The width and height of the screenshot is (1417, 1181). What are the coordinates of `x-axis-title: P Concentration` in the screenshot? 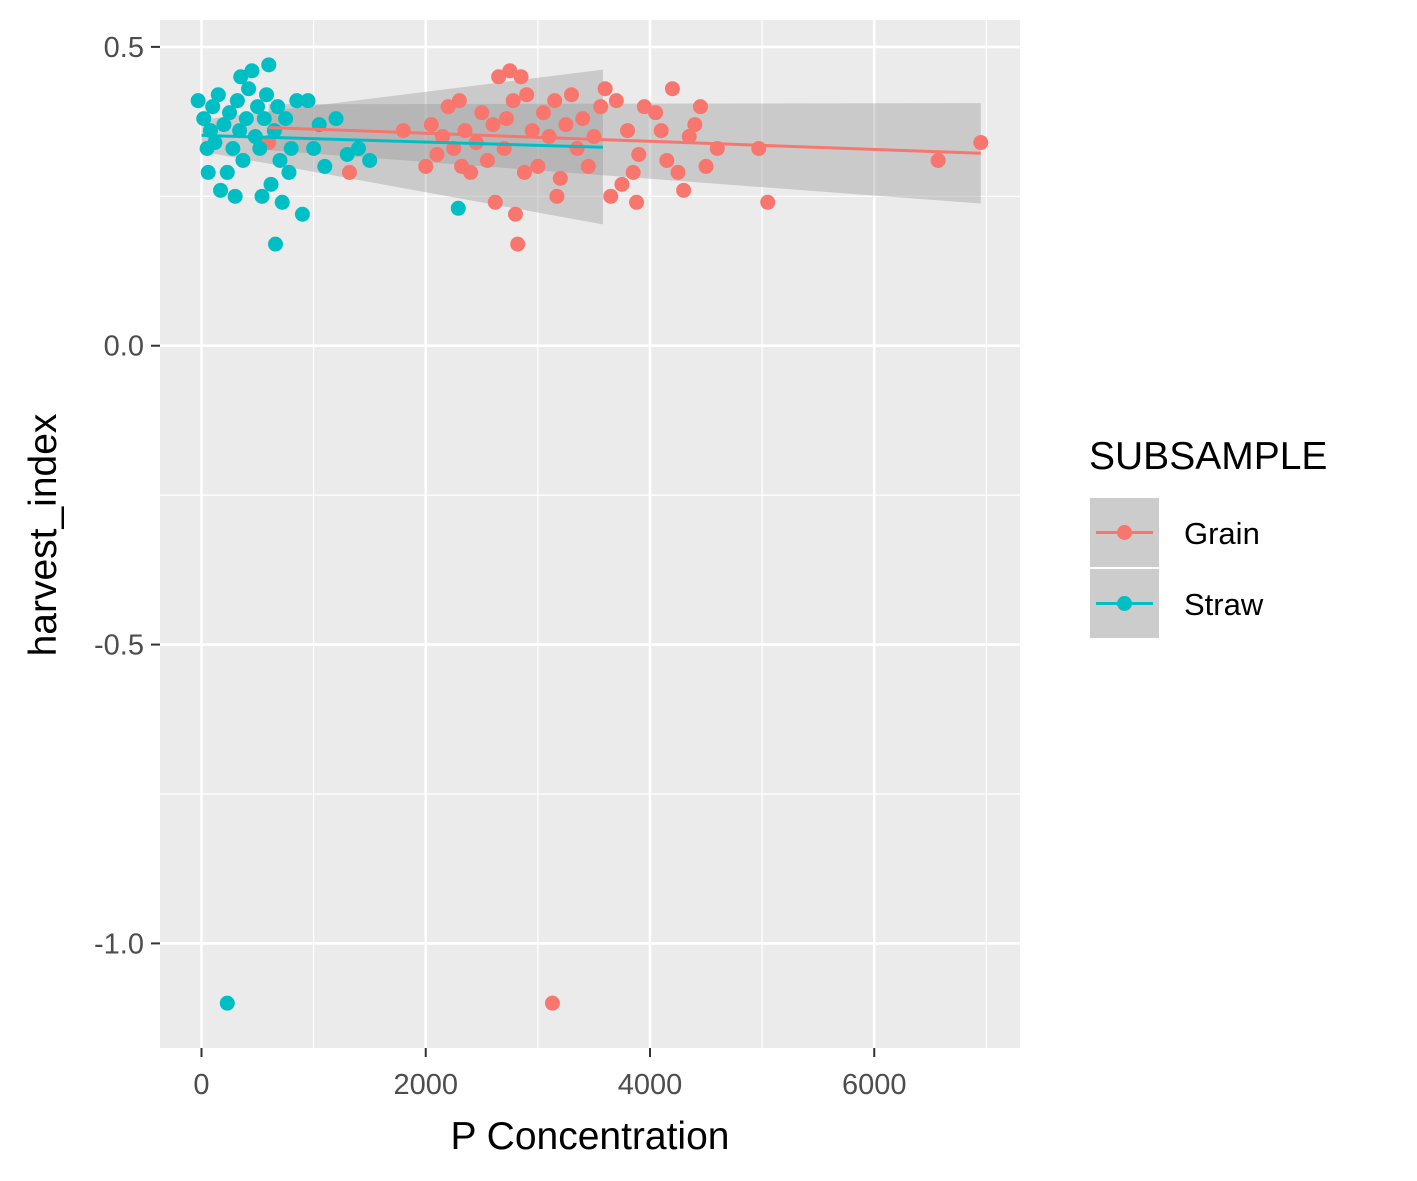 It's located at (590, 1136).